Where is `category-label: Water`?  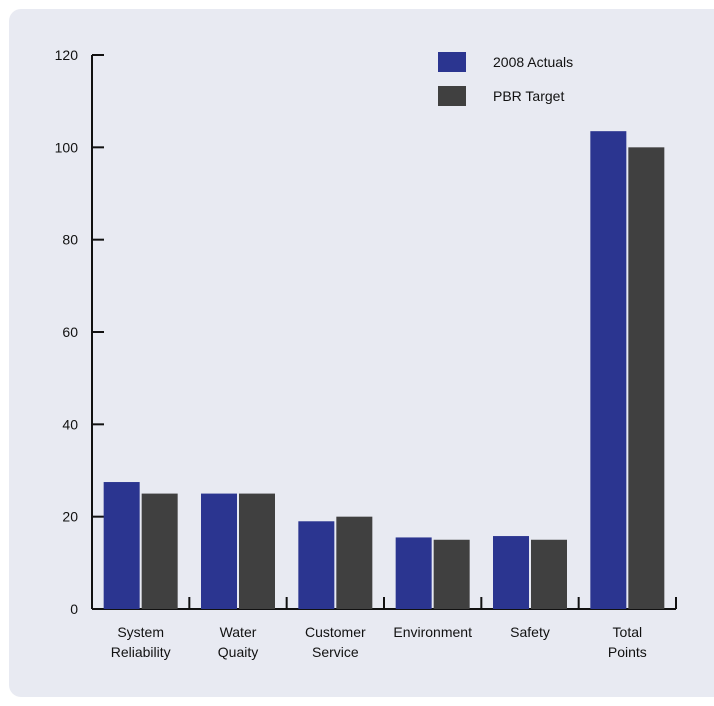 category-label: Water is located at coordinates (238, 632).